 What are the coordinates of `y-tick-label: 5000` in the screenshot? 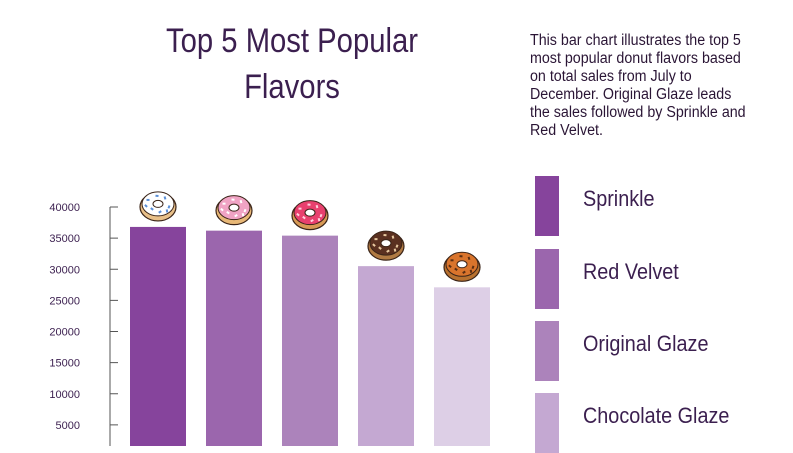 It's located at (68, 426).